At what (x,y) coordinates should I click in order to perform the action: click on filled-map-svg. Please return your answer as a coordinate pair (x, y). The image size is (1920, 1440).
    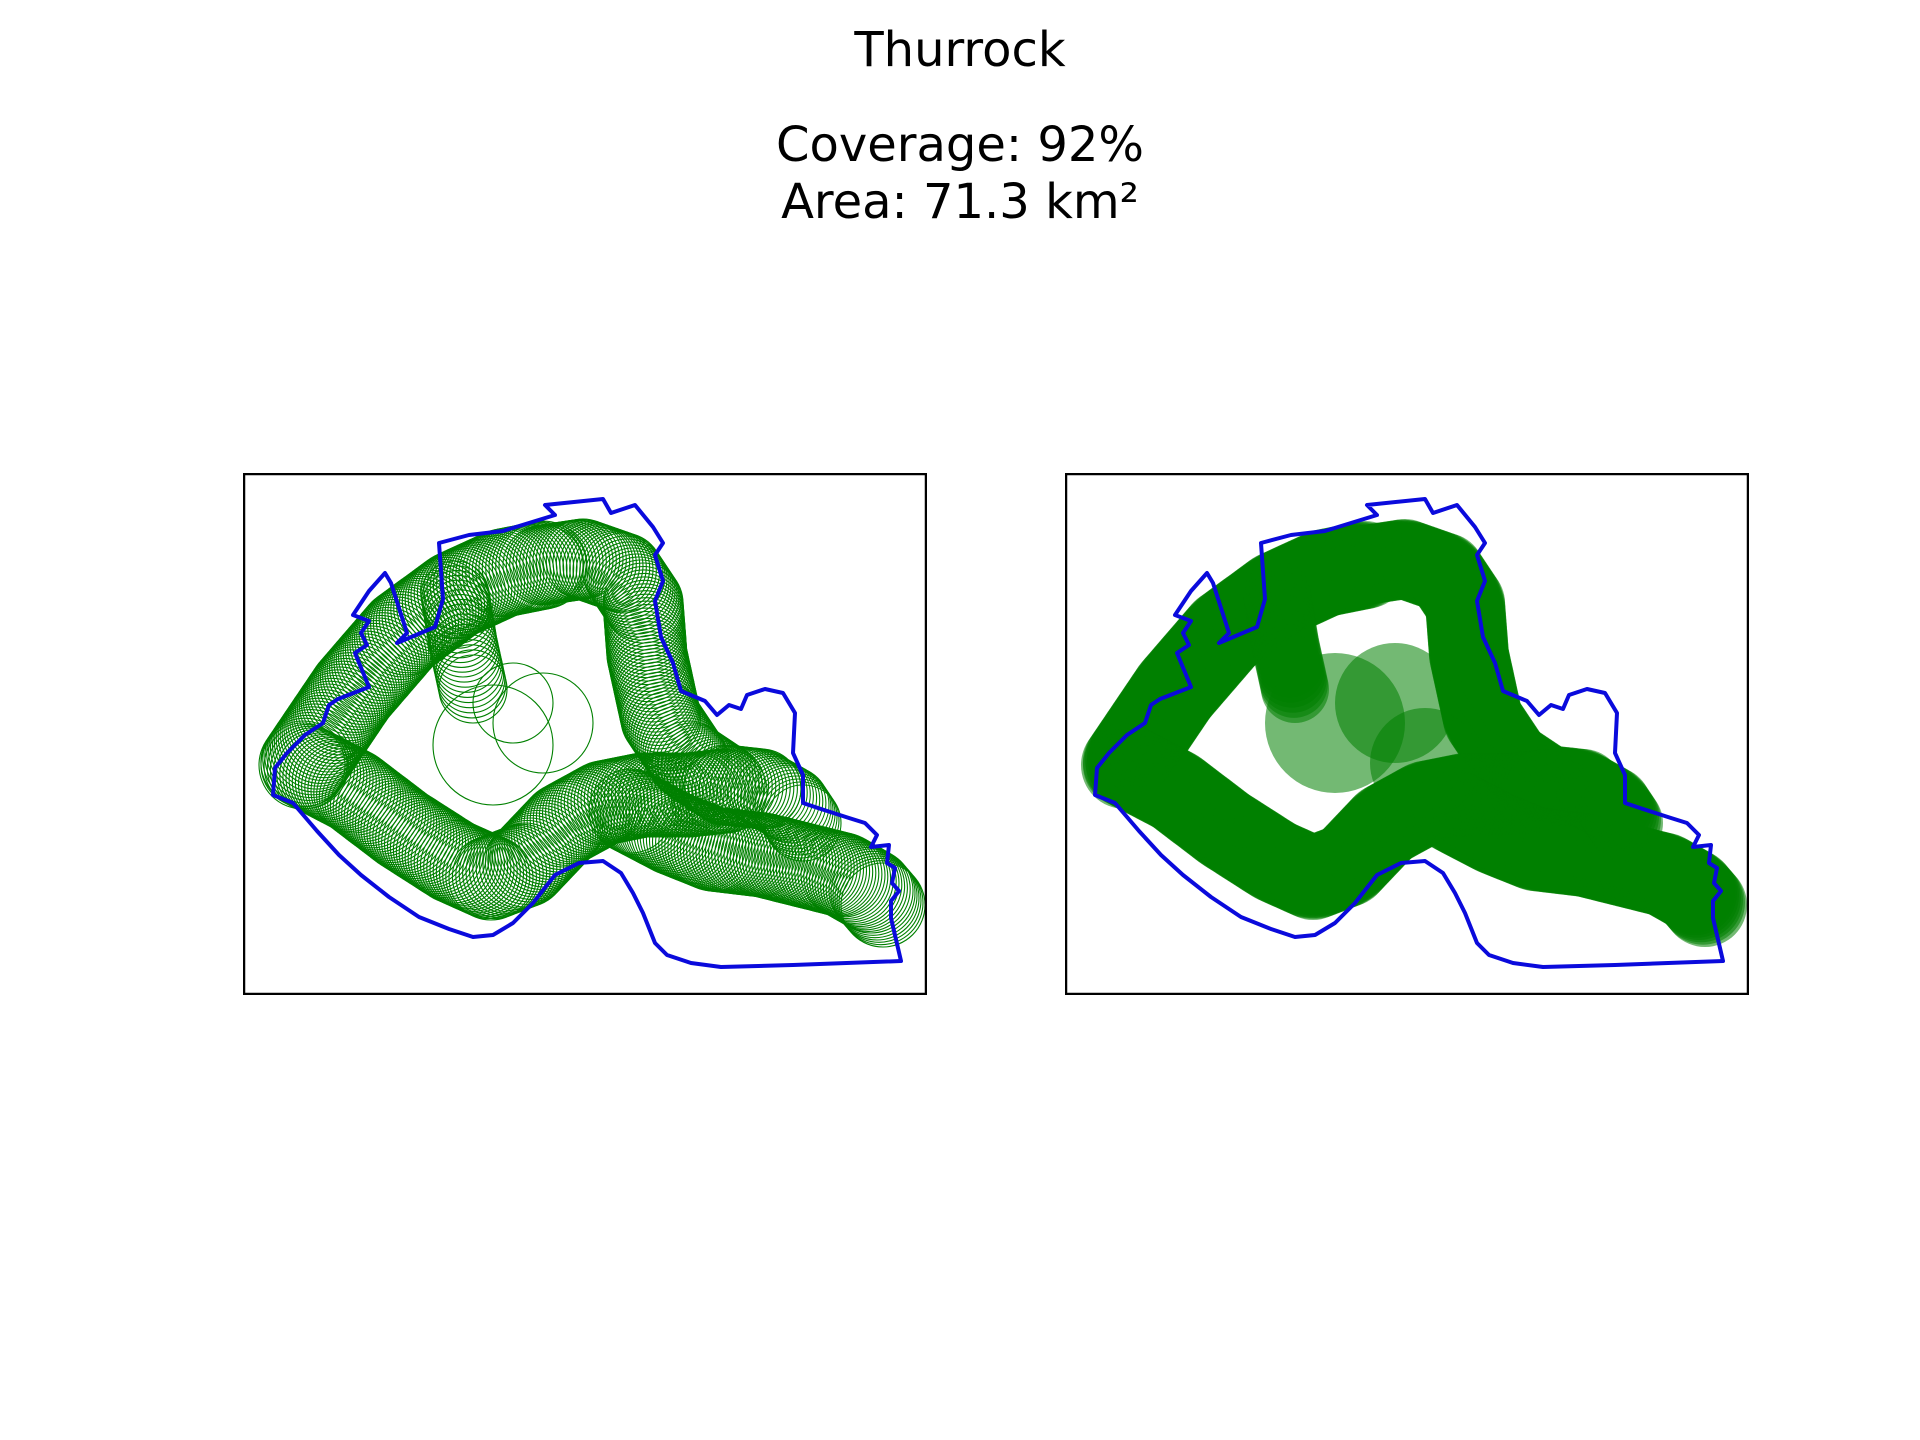
    Looking at the image, I should click on (1407, 734).